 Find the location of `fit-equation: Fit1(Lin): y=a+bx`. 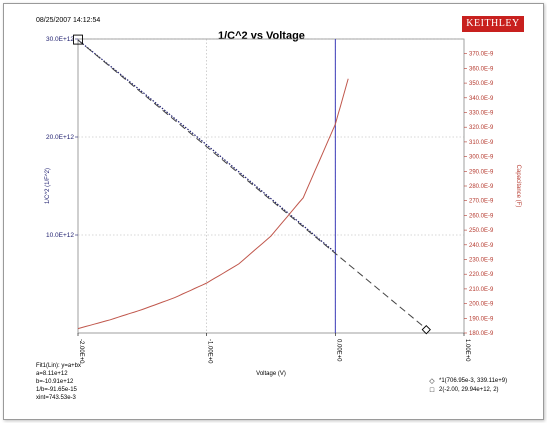

fit-equation: Fit1(Lin): y=a+bx is located at coordinates (59, 366).